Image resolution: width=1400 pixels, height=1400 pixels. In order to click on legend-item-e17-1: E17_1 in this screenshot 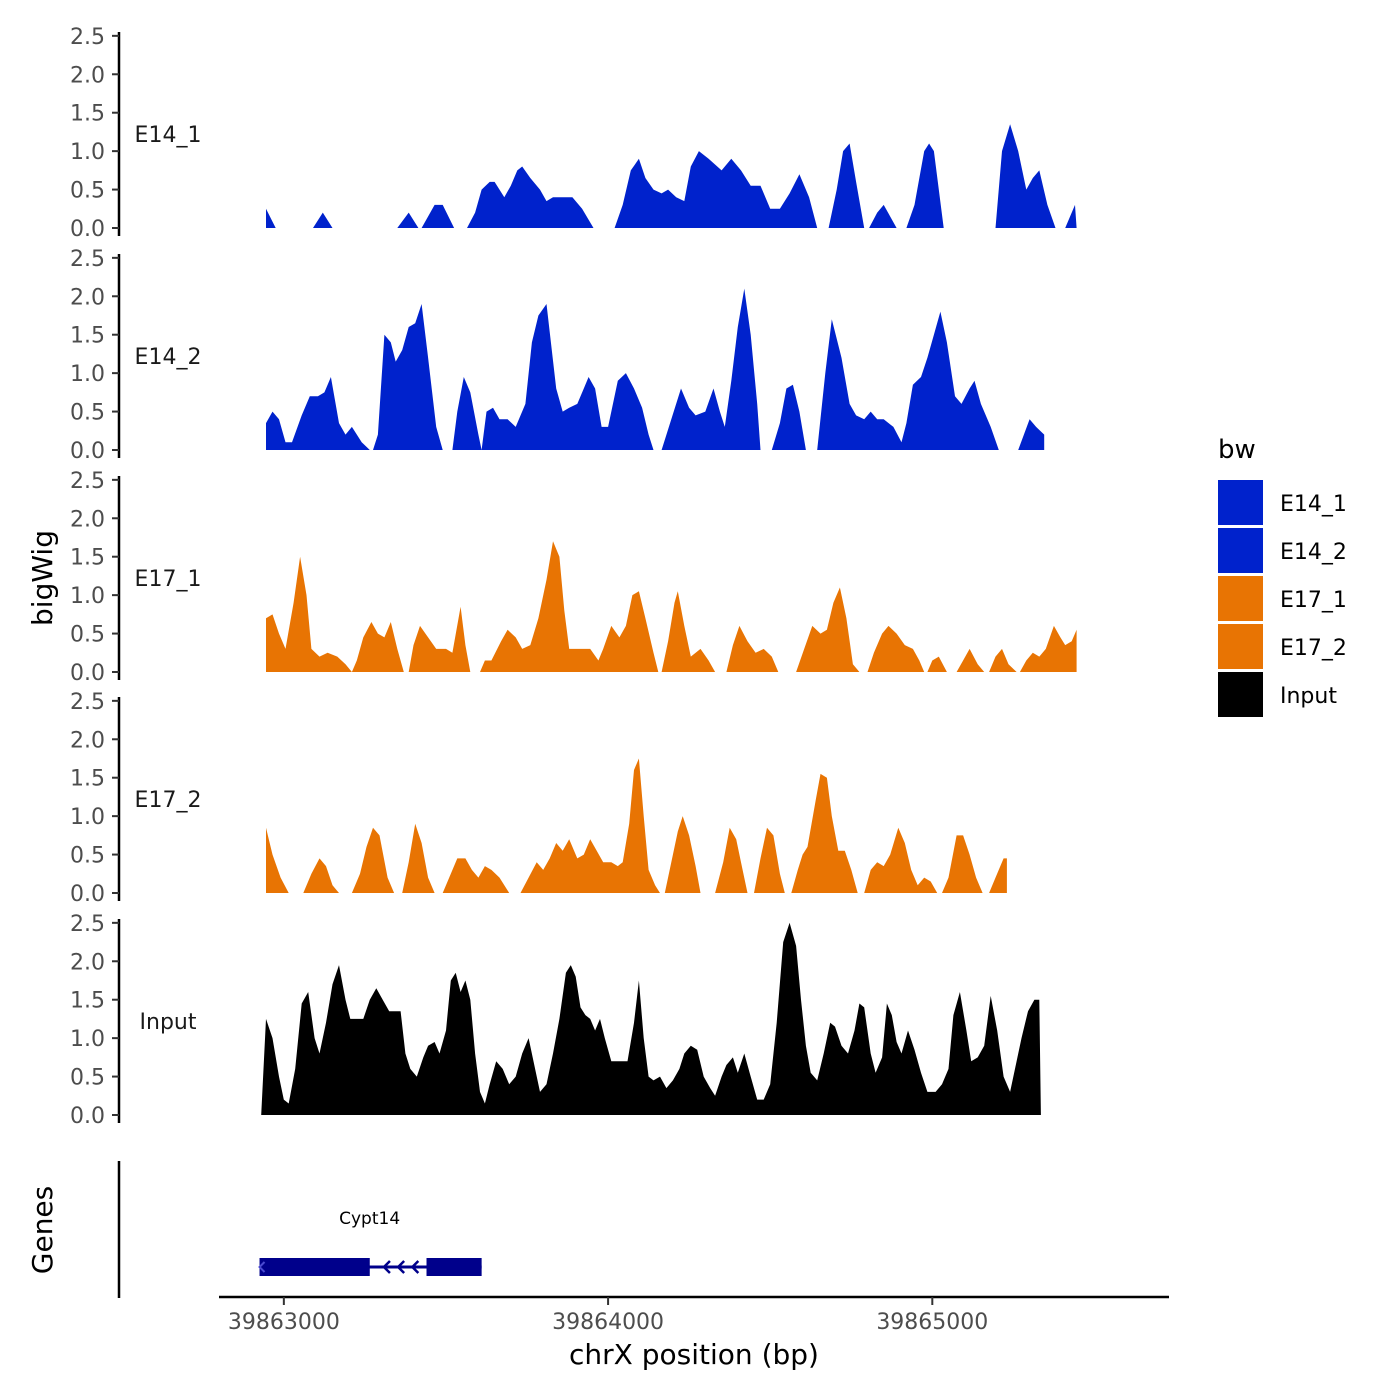, I will do `click(1282, 598)`.